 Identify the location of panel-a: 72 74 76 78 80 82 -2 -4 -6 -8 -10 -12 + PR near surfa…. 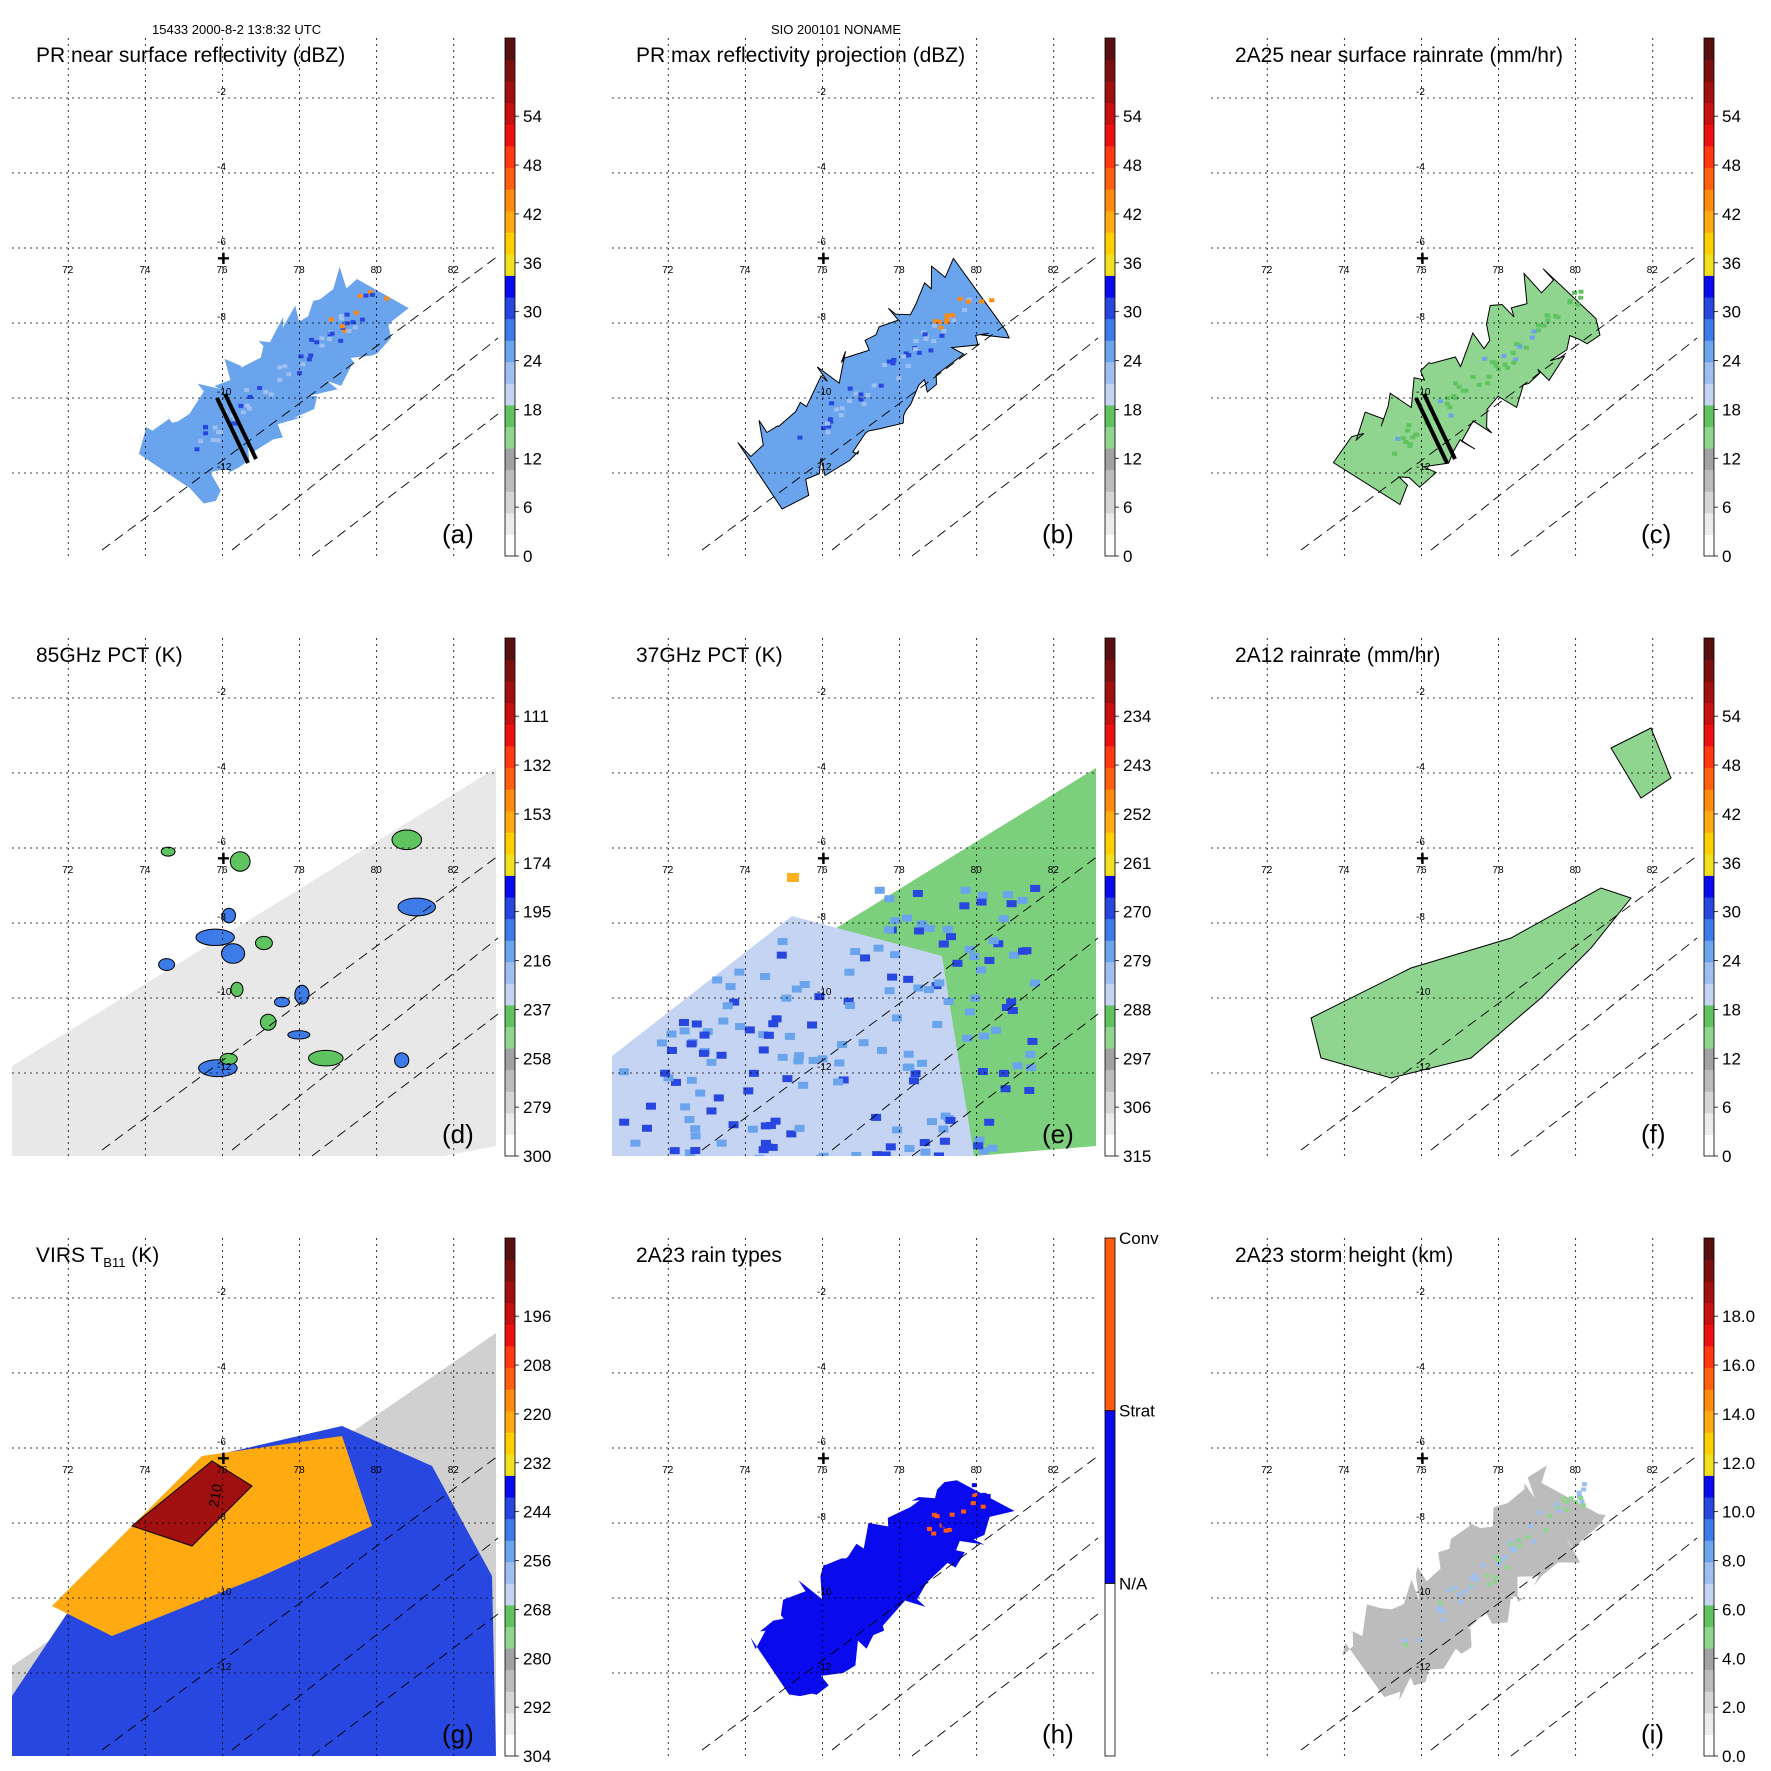
(277, 301).